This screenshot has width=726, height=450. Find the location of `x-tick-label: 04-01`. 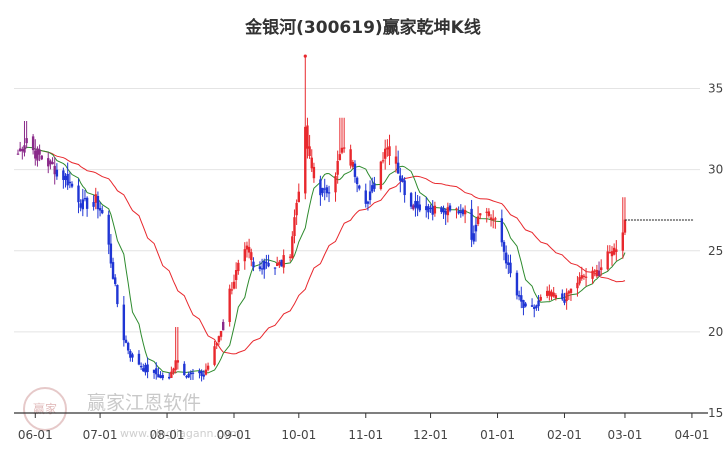

x-tick-label: 04-01 is located at coordinates (691, 435).